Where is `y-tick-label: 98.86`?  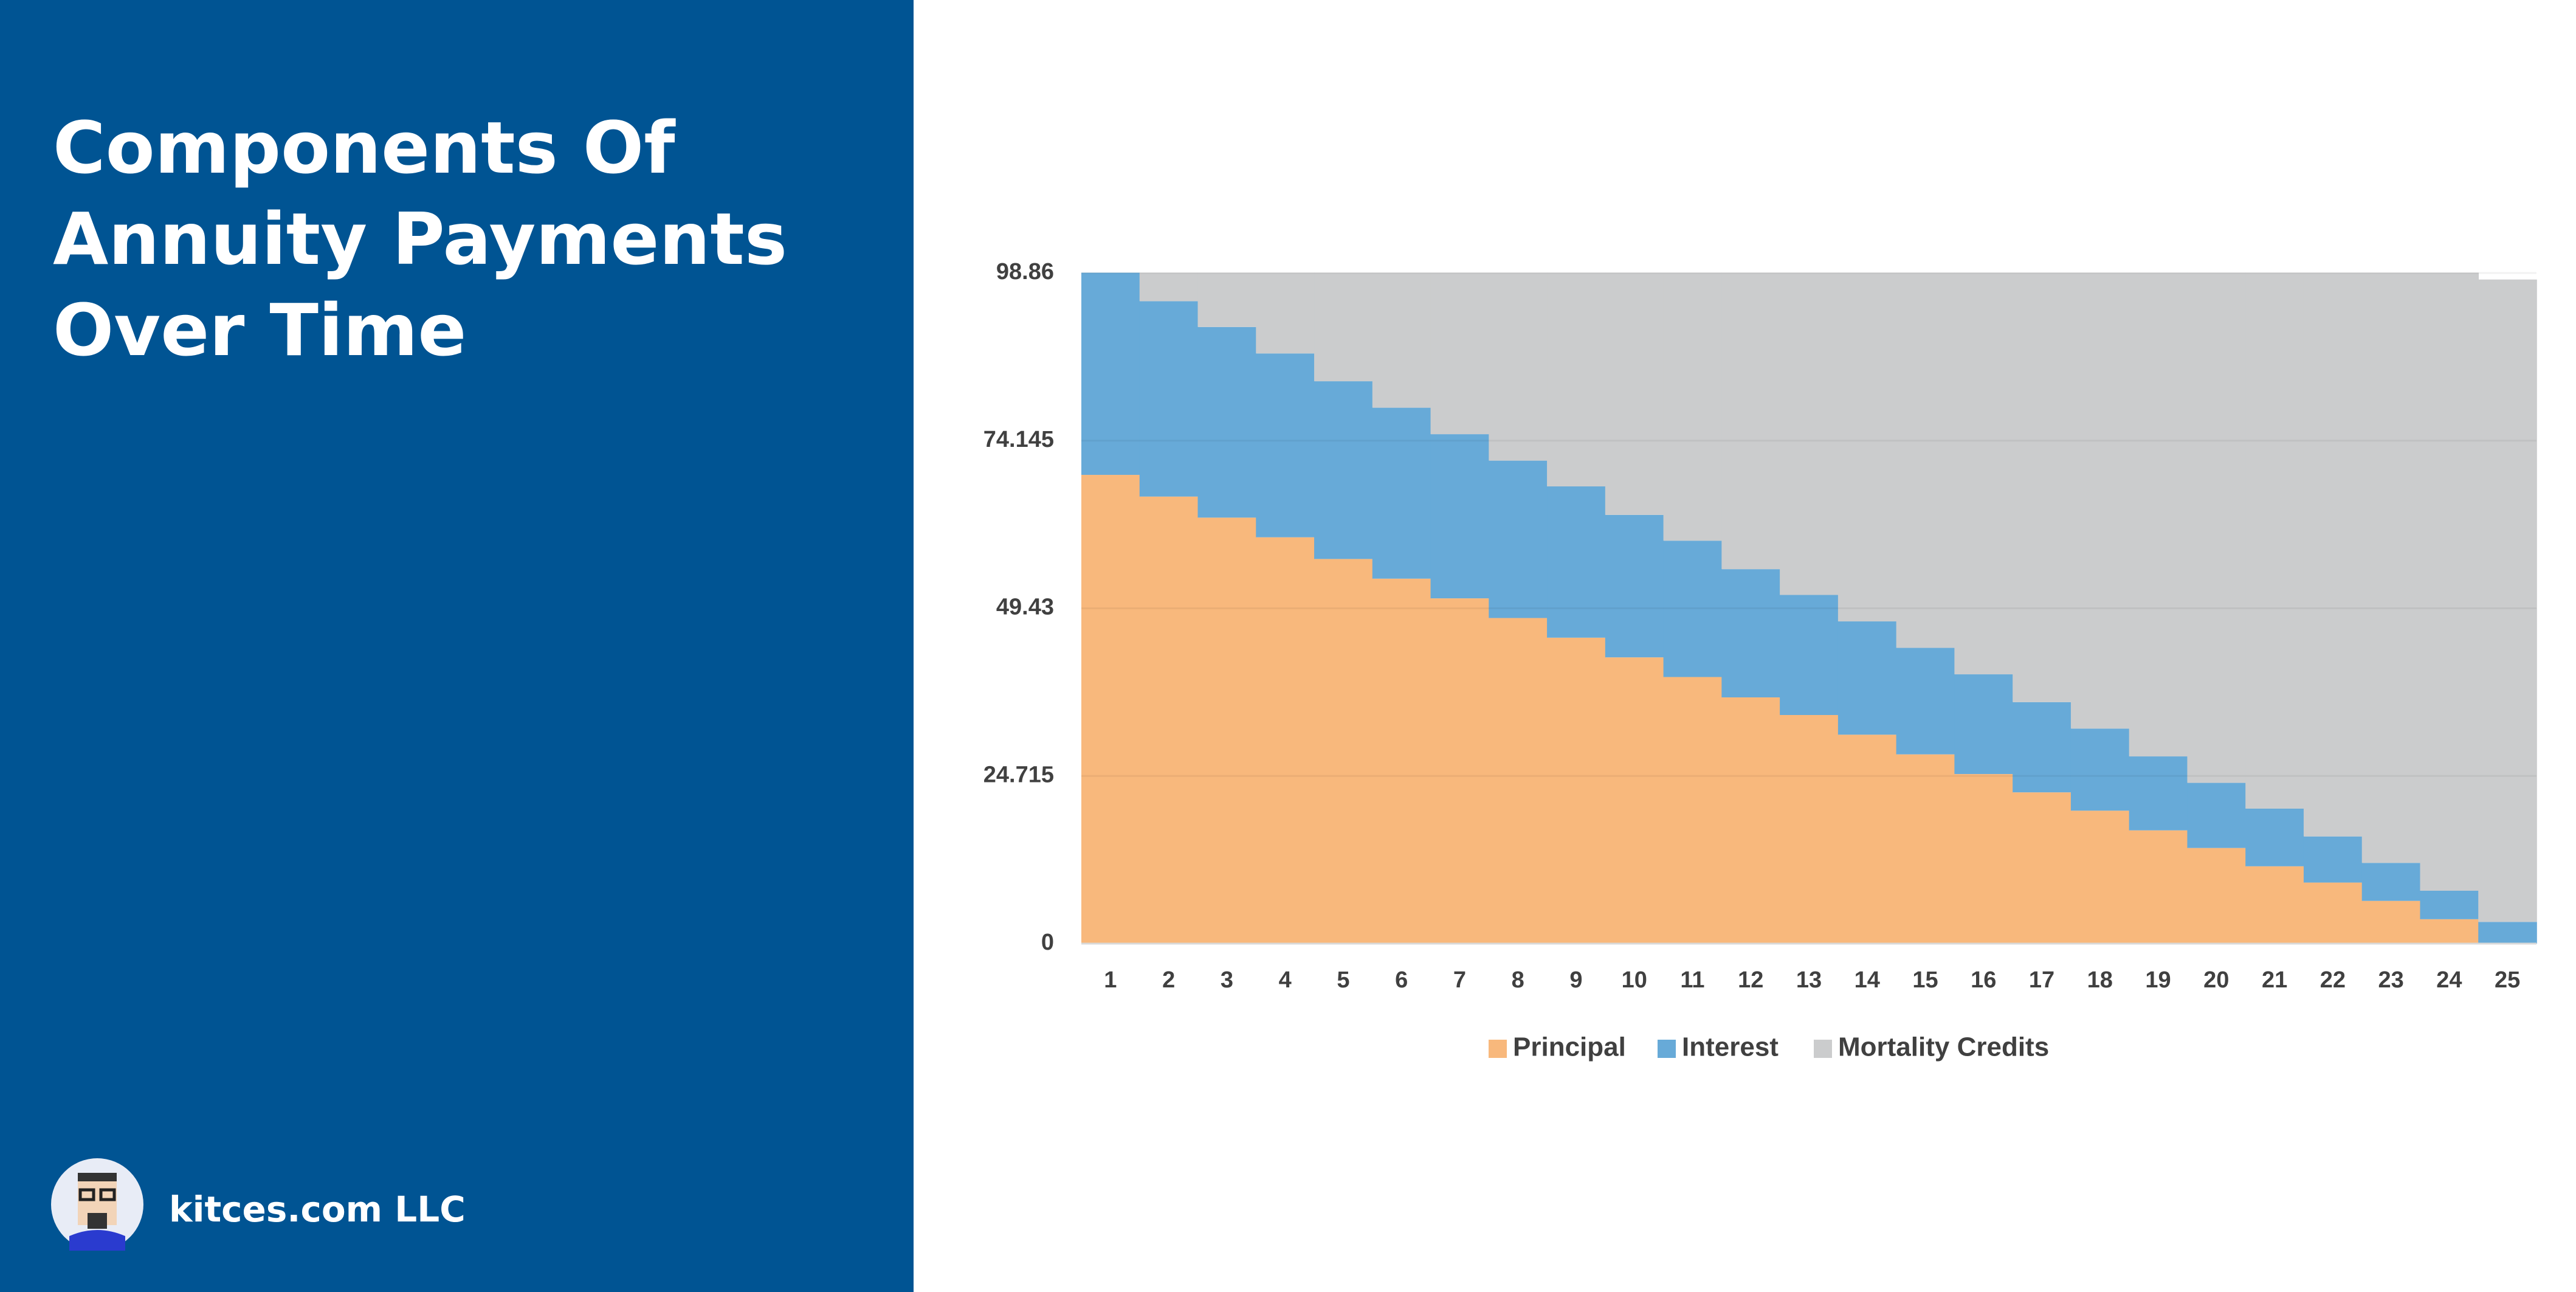
y-tick-label: 98.86 is located at coordinates (1025, 272).